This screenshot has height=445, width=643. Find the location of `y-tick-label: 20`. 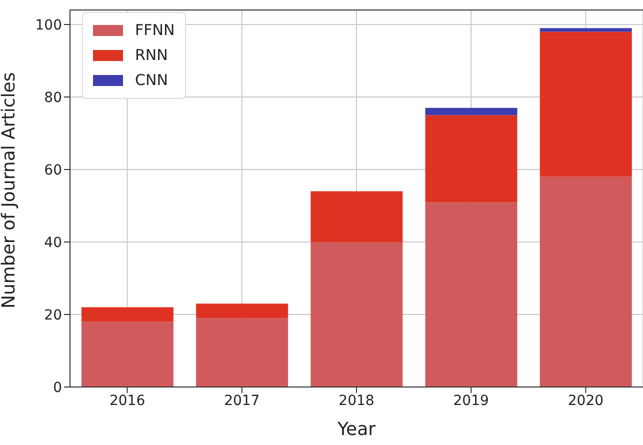

y-tick-label: 20 is located at coordinates (53, 315).